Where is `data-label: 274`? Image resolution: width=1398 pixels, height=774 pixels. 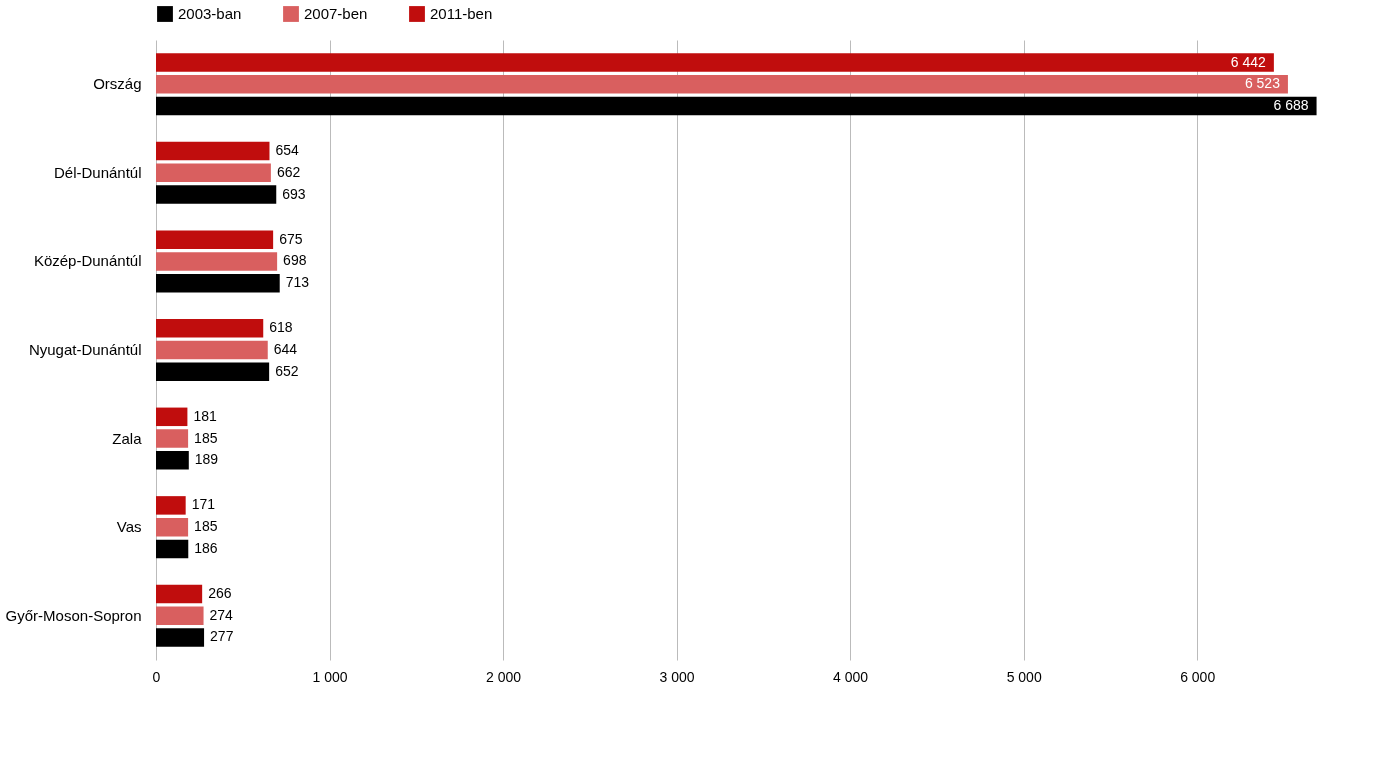 data-label: 274 is located at coordinates (221, 614).